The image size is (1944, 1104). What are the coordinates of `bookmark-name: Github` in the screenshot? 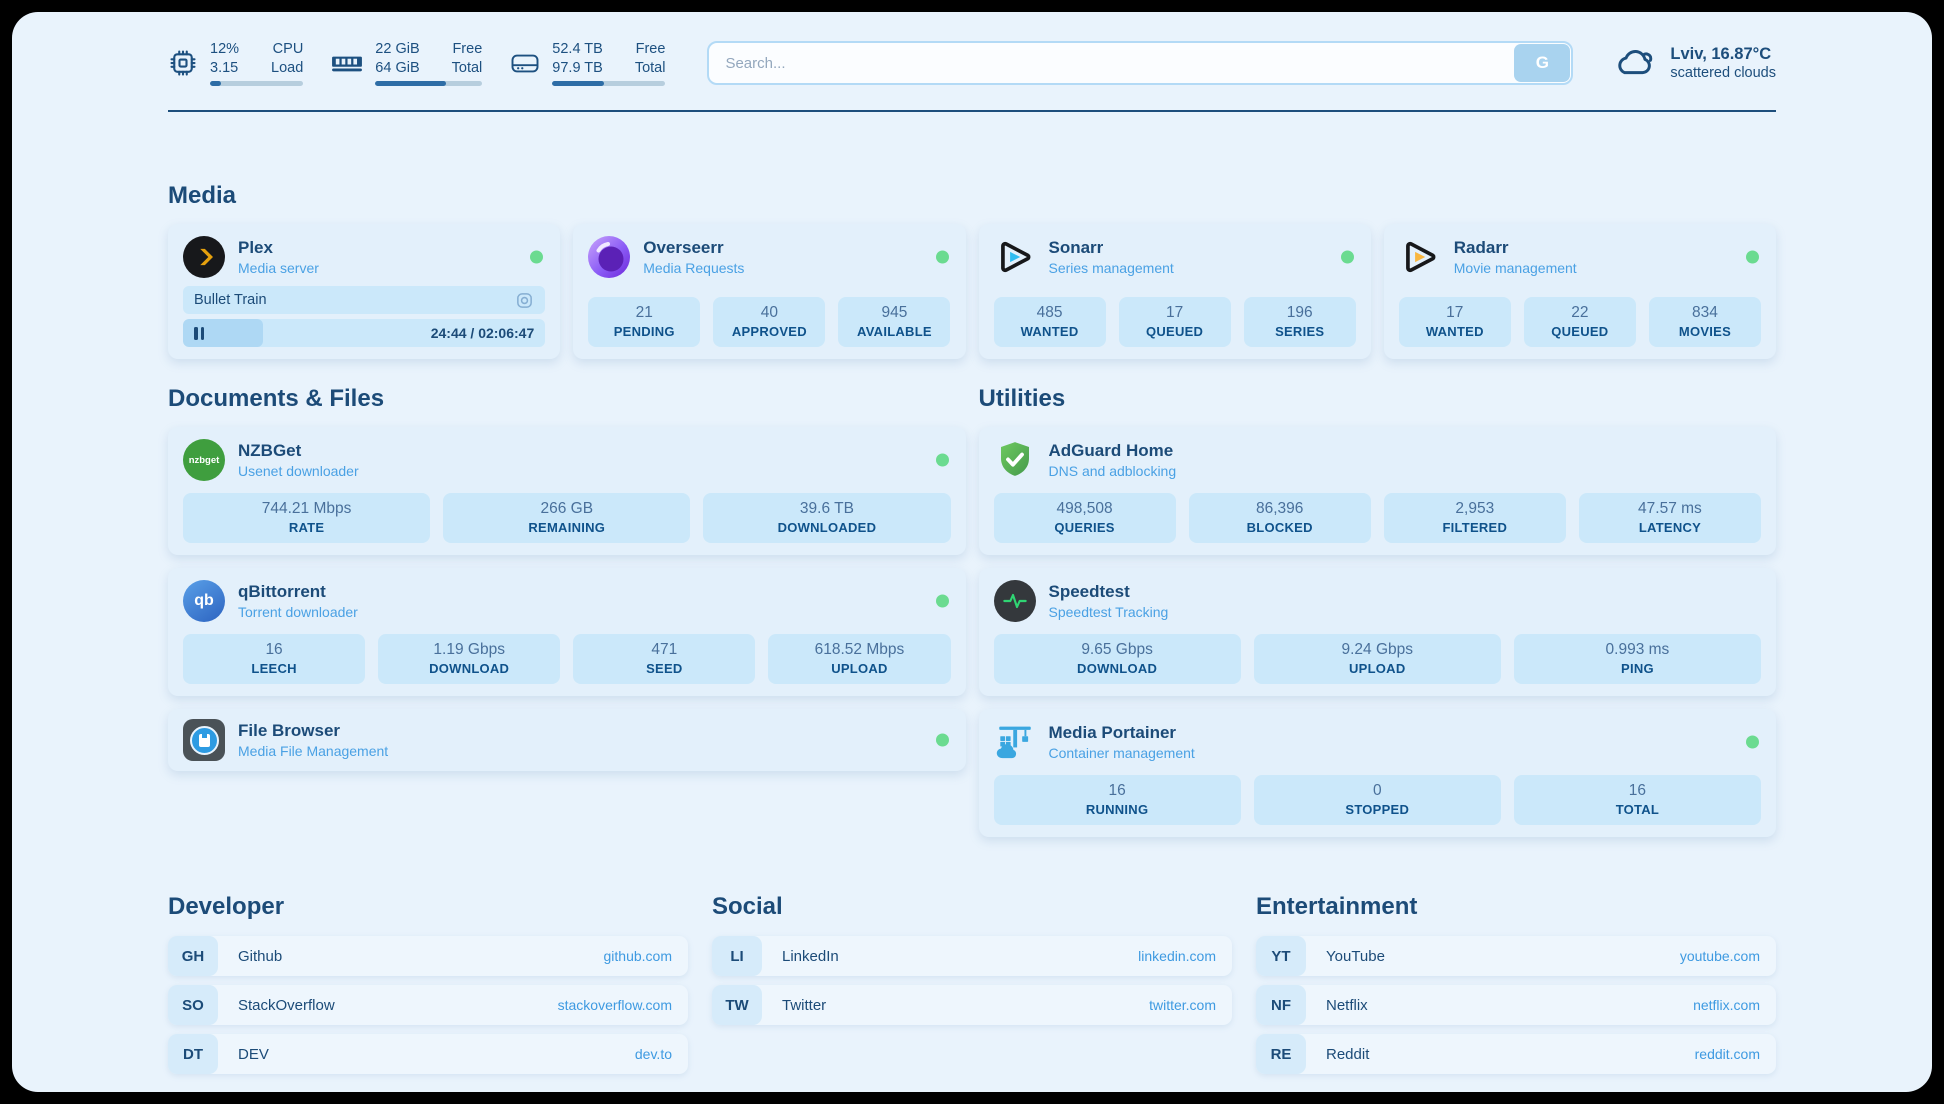 It's located at (260, 956).